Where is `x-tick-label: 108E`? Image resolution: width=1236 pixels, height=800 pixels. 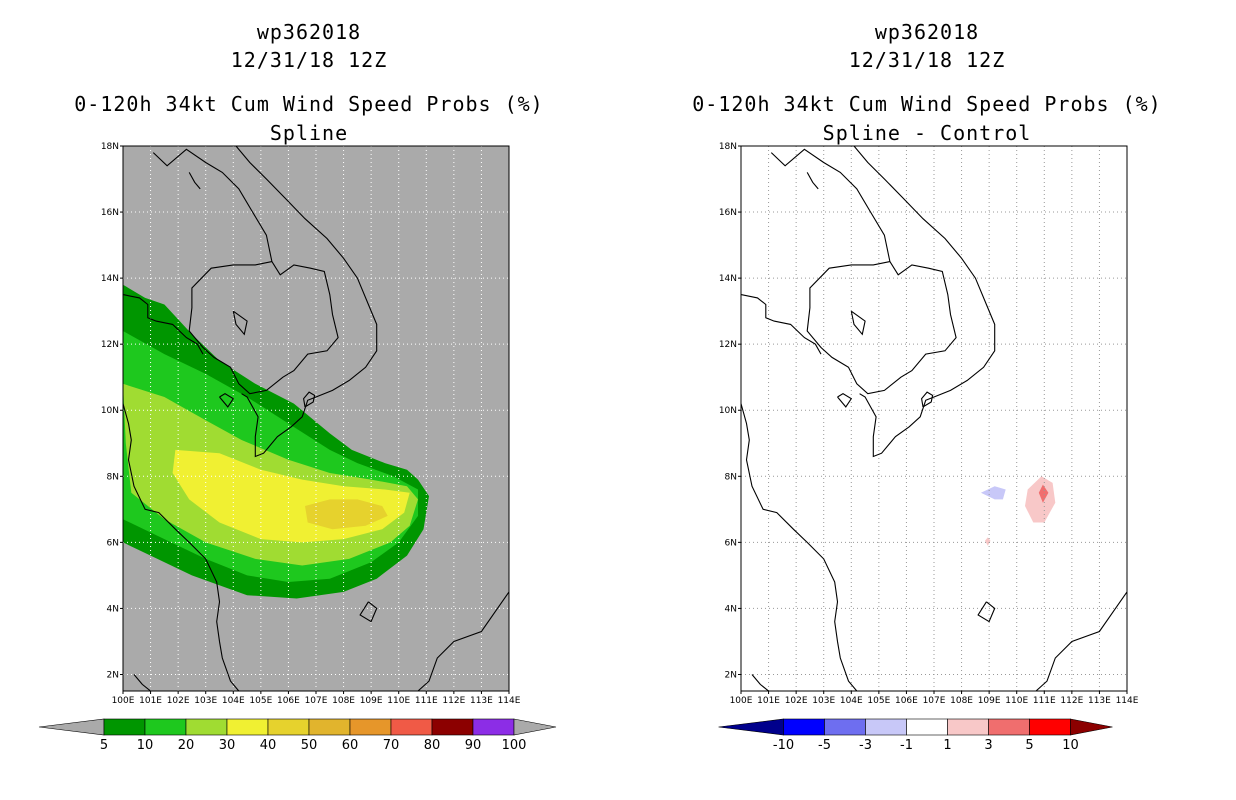 x-tick-label: 108E is located at coordinates (343, 701).